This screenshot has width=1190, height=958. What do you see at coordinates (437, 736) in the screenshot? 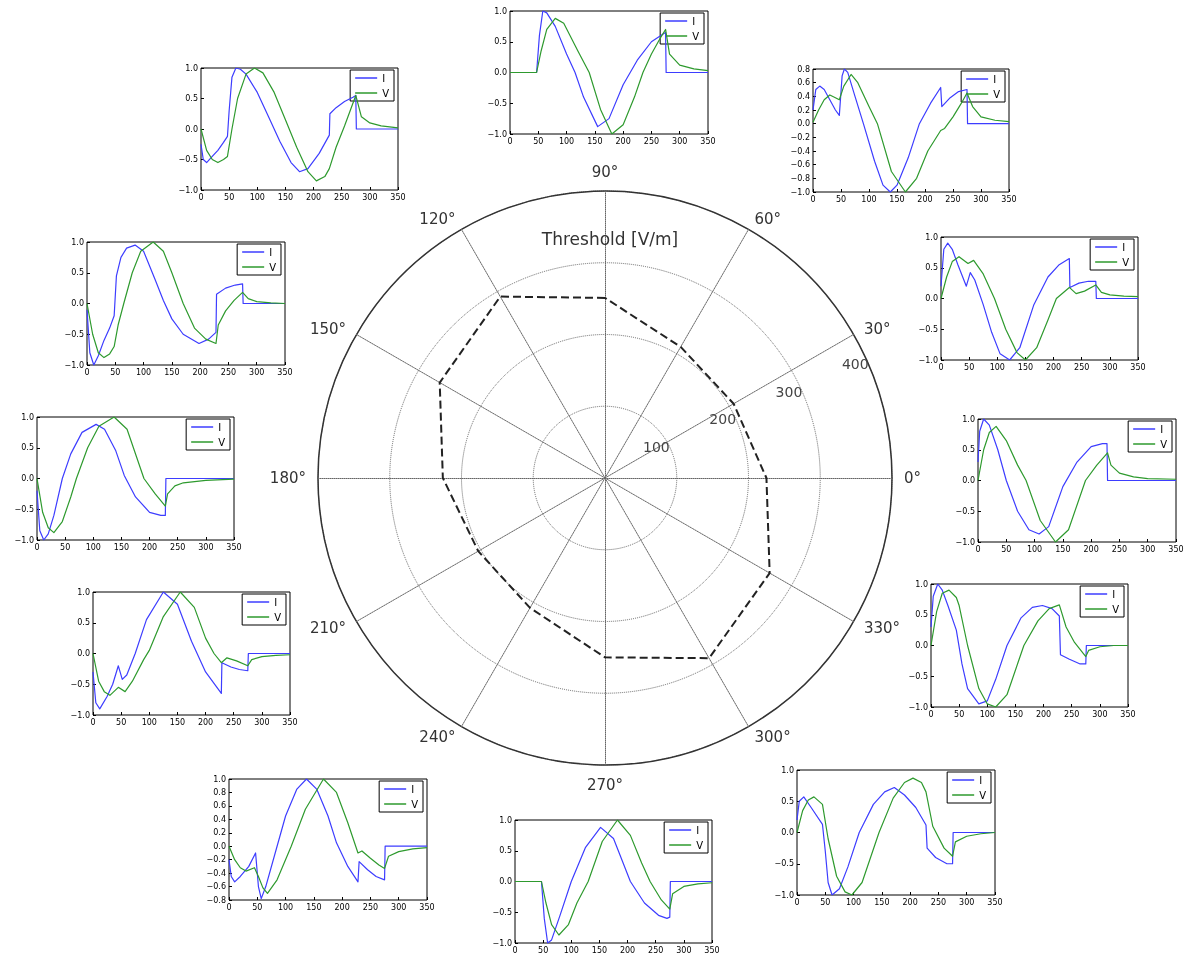
I see `spoke-label: 240°` at bounding box center [437, 736].